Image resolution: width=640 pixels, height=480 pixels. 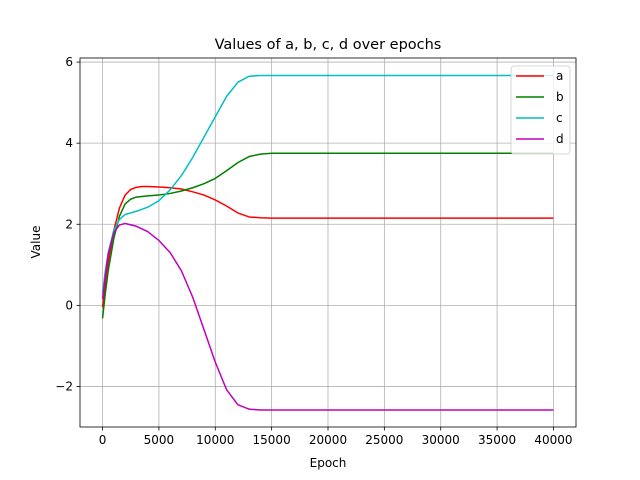 I want to click on x-tick-label: 30000, so click(x=441, y=440).